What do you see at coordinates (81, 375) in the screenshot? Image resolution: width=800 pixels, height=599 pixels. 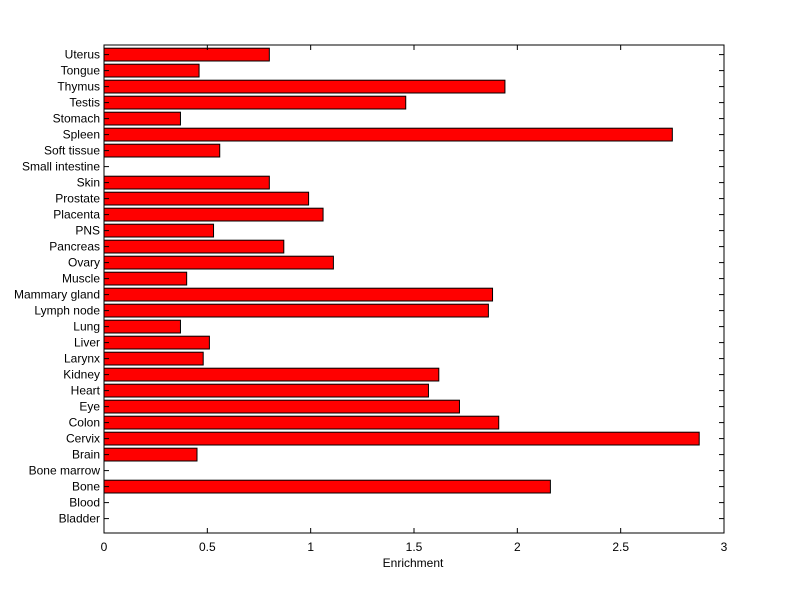 I see `y-tick-label-kidney: Kidney` at bounding box center [81, 375].